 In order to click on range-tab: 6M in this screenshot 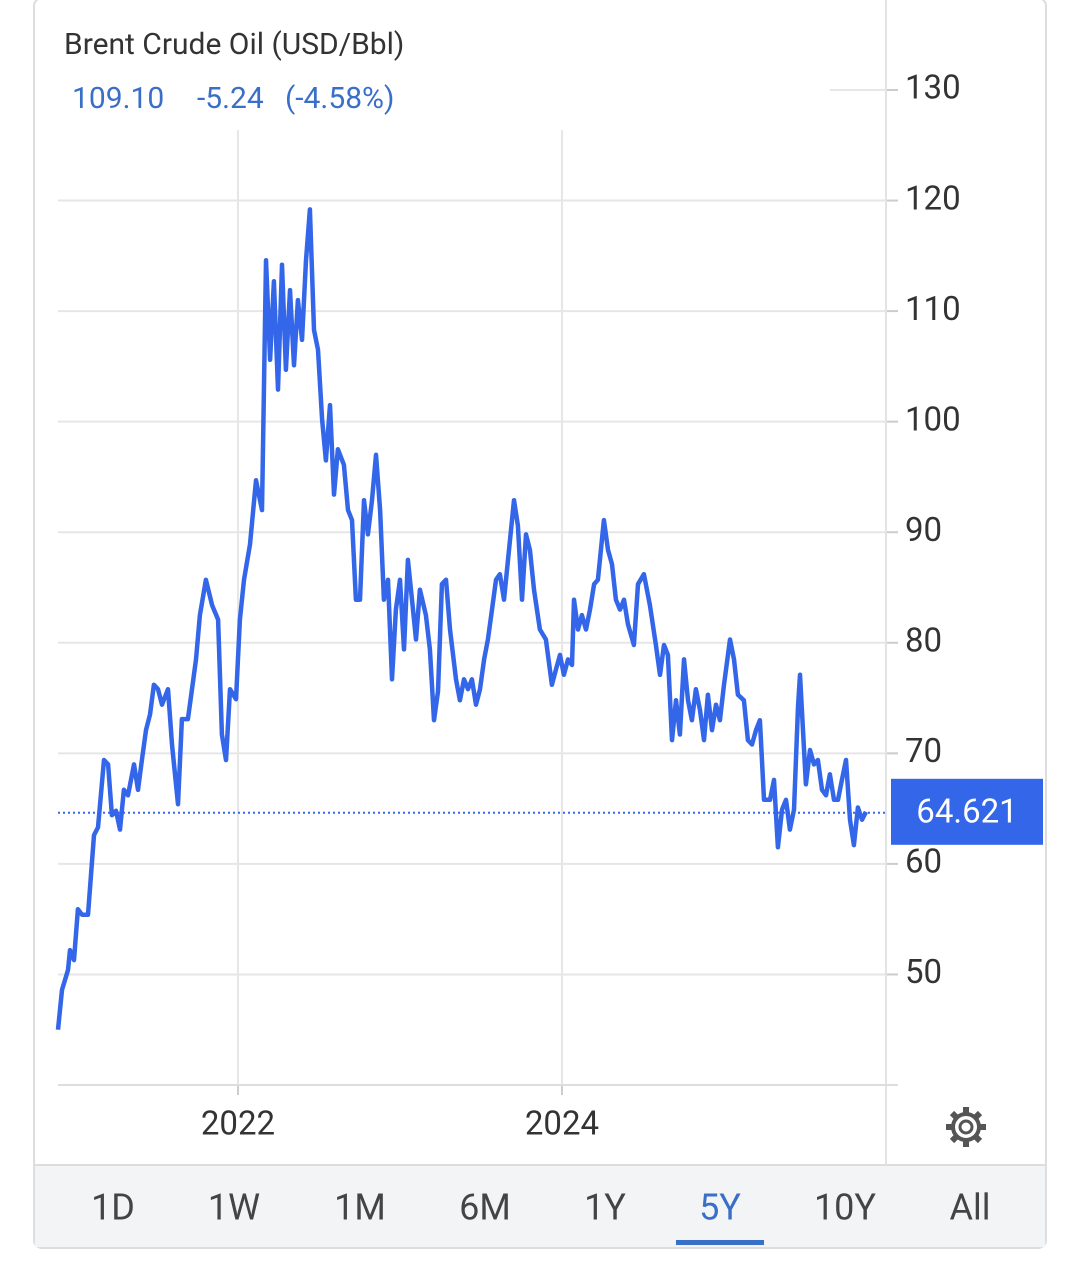, I will do `click(485, 1208)`.